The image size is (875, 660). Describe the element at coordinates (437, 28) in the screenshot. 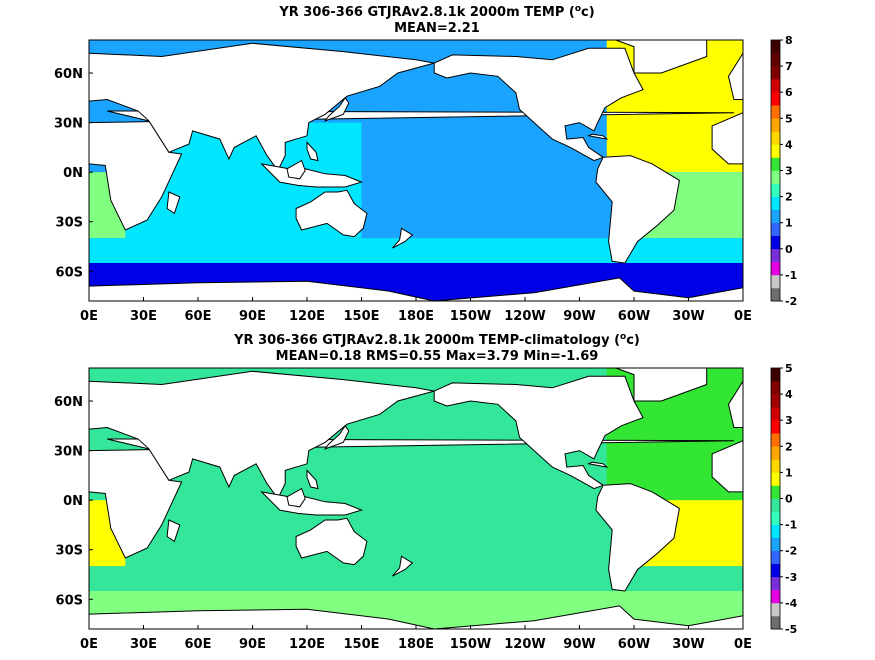

I see `chart-subtitle: MEAN=2.21` at that location.